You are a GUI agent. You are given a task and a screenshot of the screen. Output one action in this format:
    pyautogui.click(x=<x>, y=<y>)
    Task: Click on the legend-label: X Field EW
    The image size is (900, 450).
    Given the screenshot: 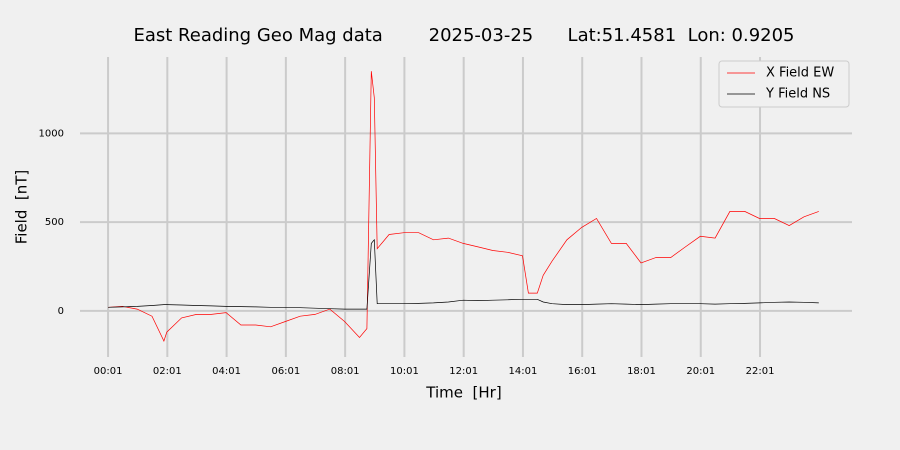 What is the action you would take?
    pyautogui.click(x=800, y=73)
    